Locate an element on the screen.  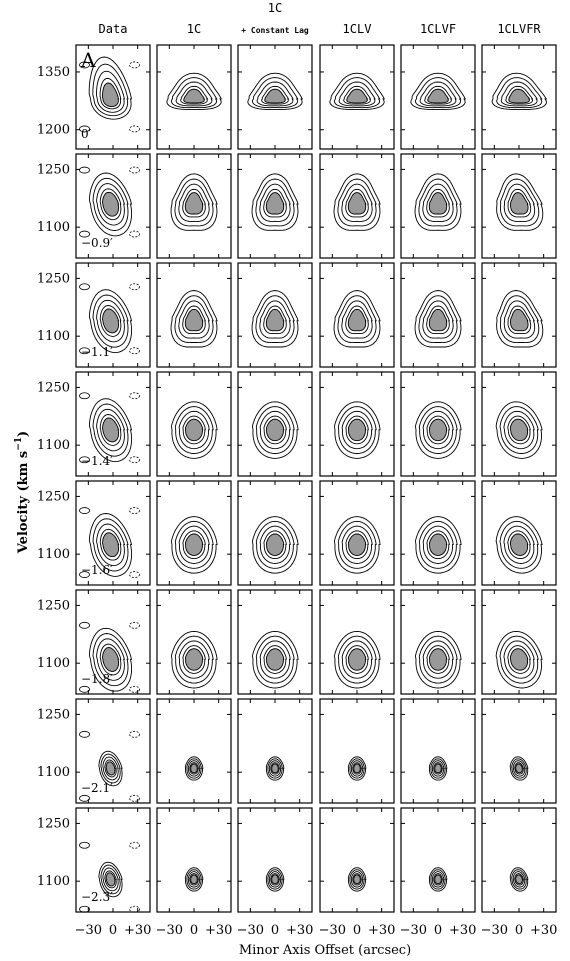
panel-r1-c4 is located at coordinates (438, 206).